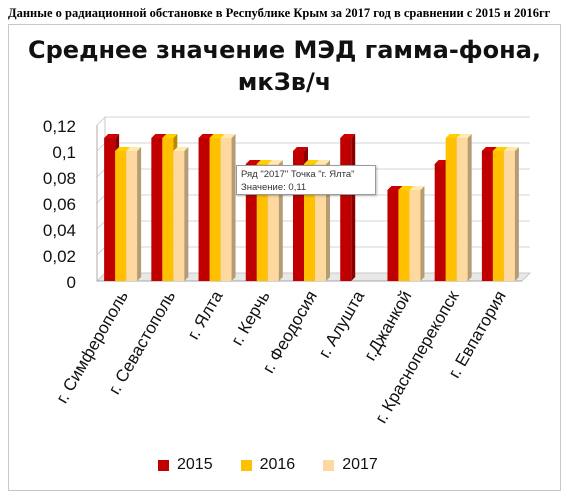 This screenshot has height=495, width=568. Describe the element at coordinates (59, 178) in the screenshot. I see `y-tick-label: 0,08` at that location.